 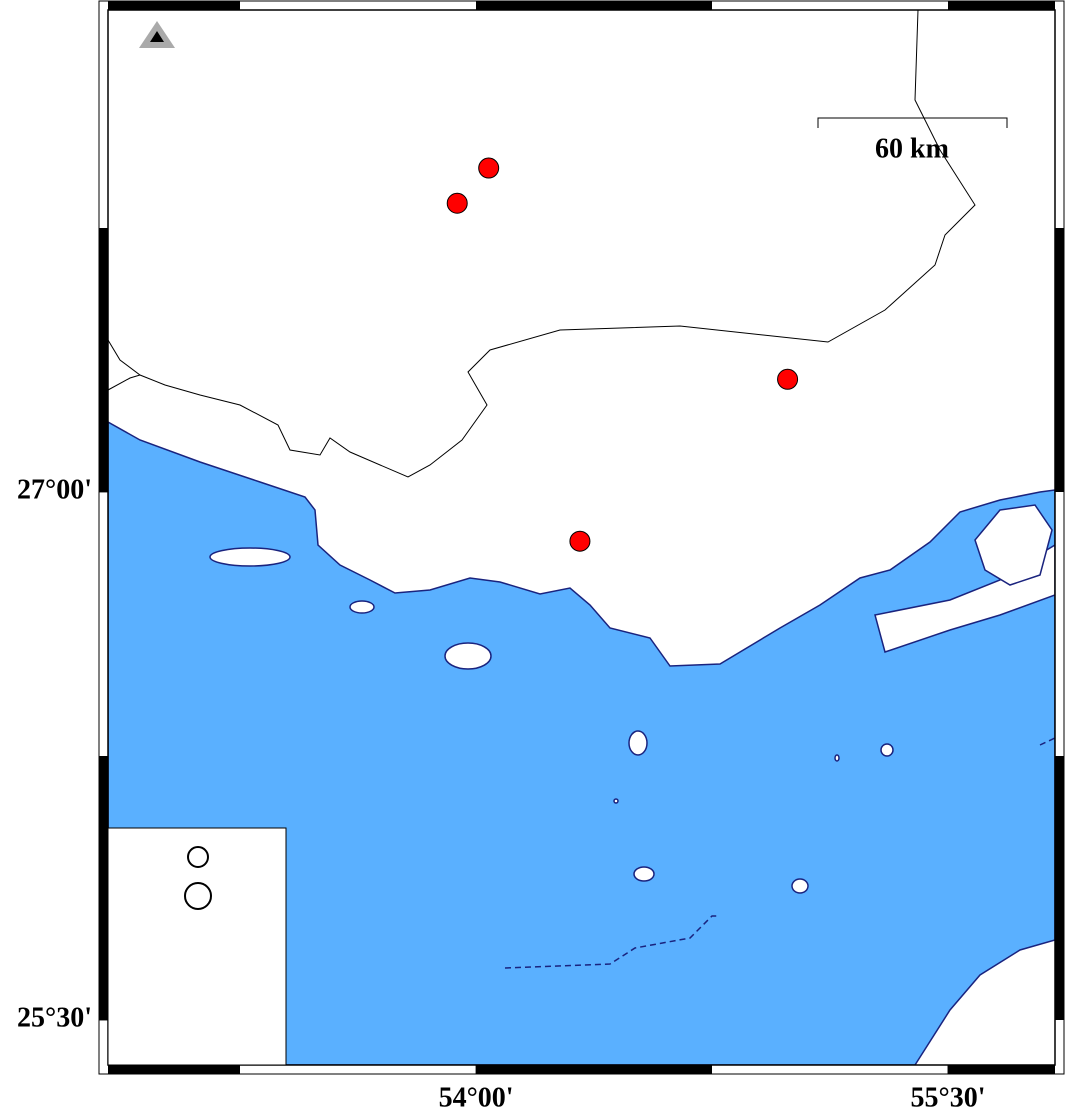 I want to click on x-tick-label: 54°00', so click(x=476, y=1097).